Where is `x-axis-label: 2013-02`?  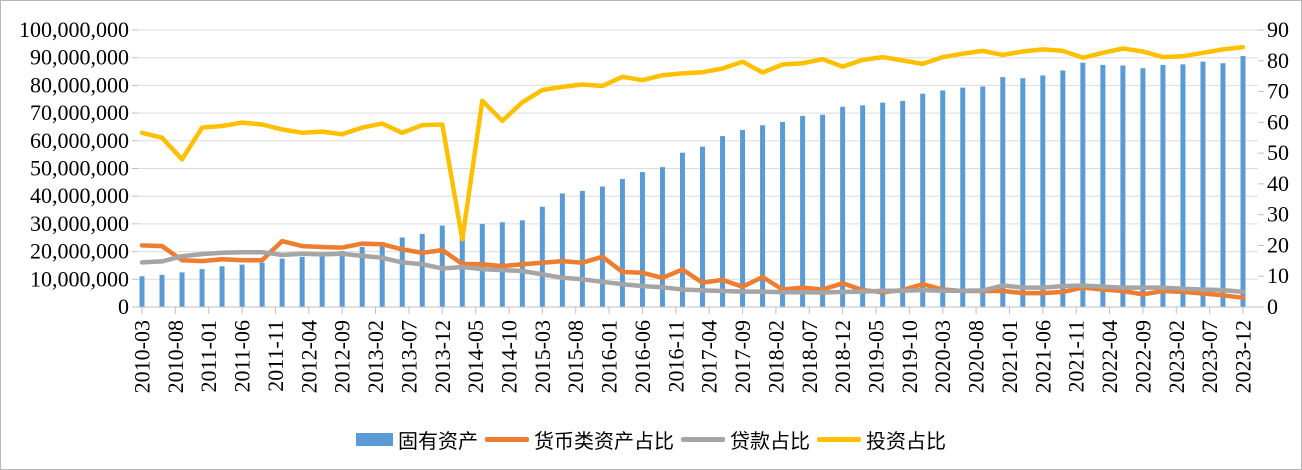
x-axis-label: 2013-02 is located at coordinates (375, 356).